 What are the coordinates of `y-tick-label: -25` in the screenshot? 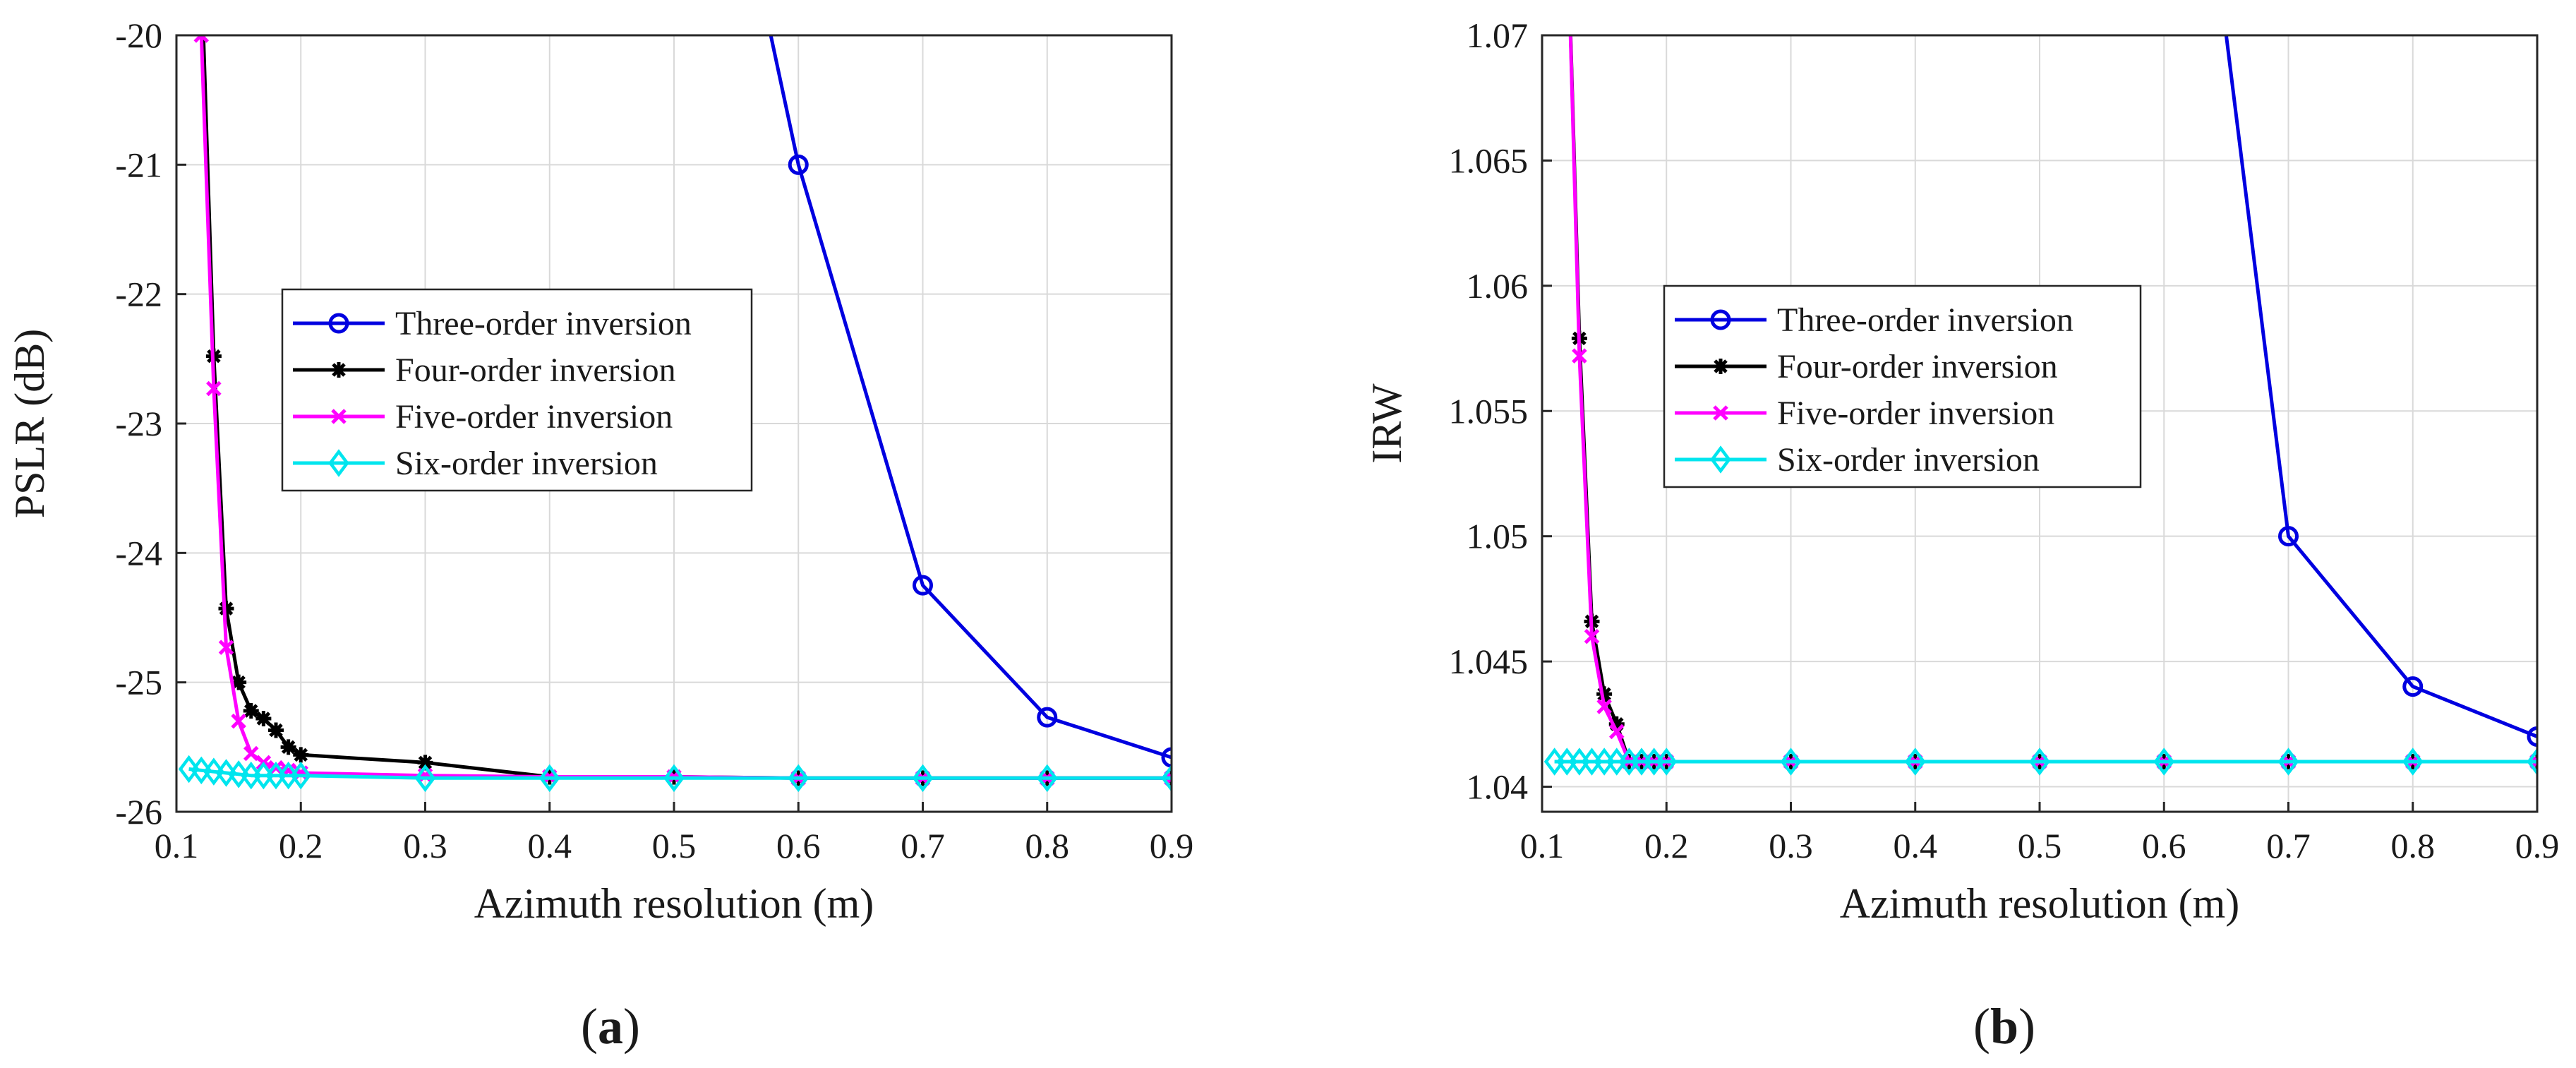 It's located at (138, 682).